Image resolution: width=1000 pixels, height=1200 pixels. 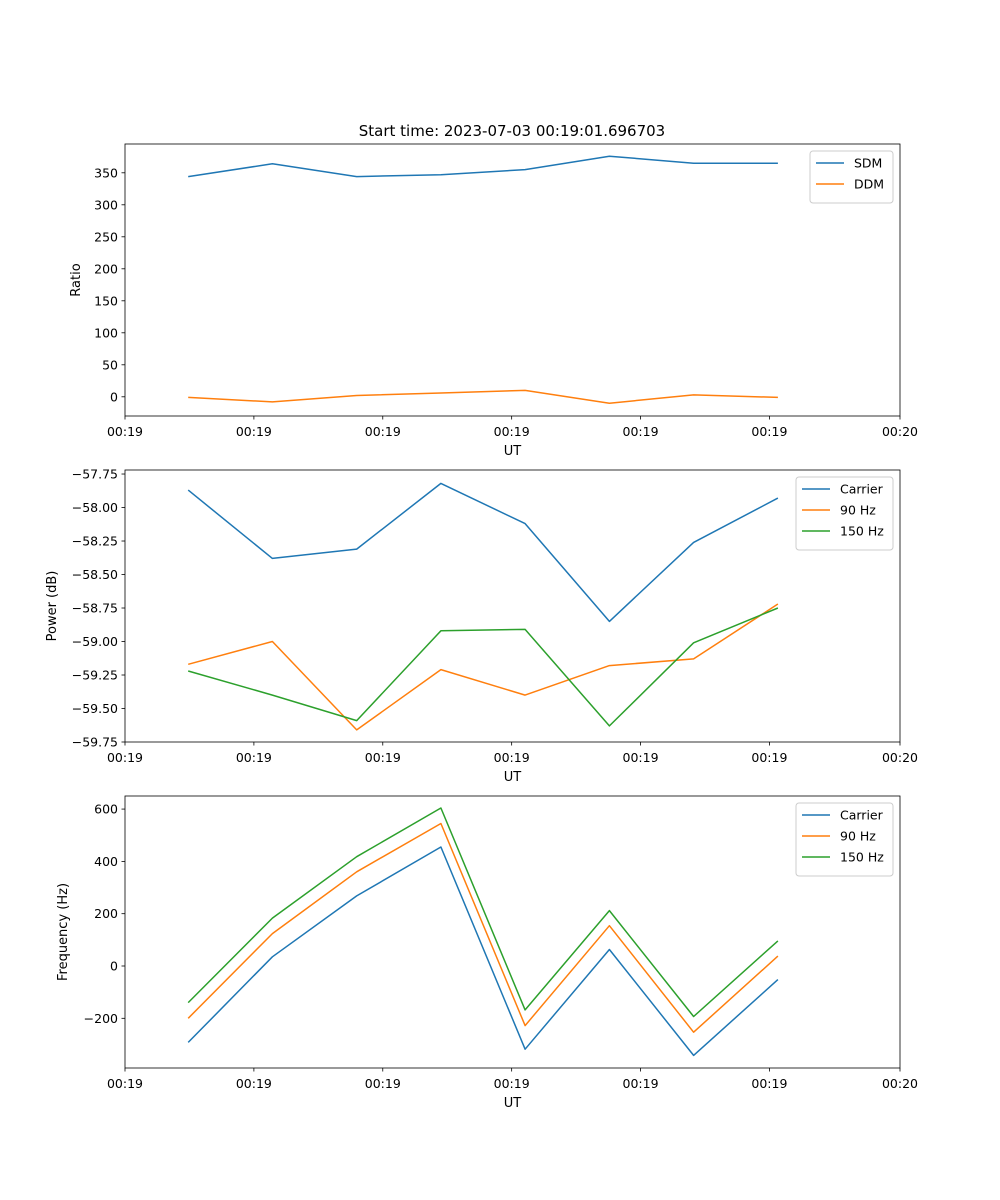 What do you see at coordinates (483, 927) in the screenshot?
I see `frequency-series-90-hz-line` at bounding box center [483, 927].